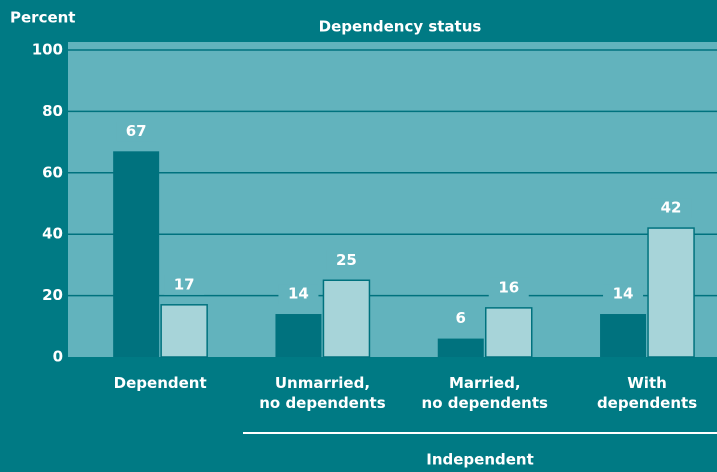  What do you see at coordinates (322, 383) in the screenshot?
I see `x-tick-label-line: Unmarried,` at bounding box center [322, 383].